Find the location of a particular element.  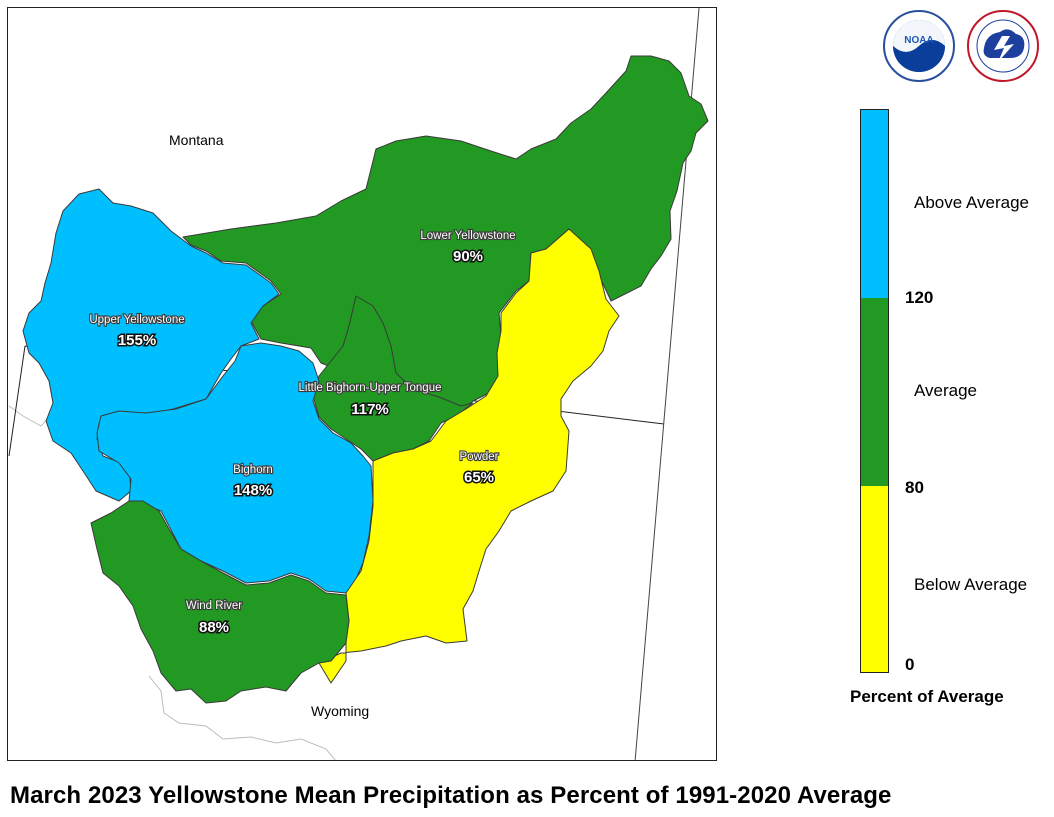

legend-label-above-average: Above Average is located at coordinates (971, 202).